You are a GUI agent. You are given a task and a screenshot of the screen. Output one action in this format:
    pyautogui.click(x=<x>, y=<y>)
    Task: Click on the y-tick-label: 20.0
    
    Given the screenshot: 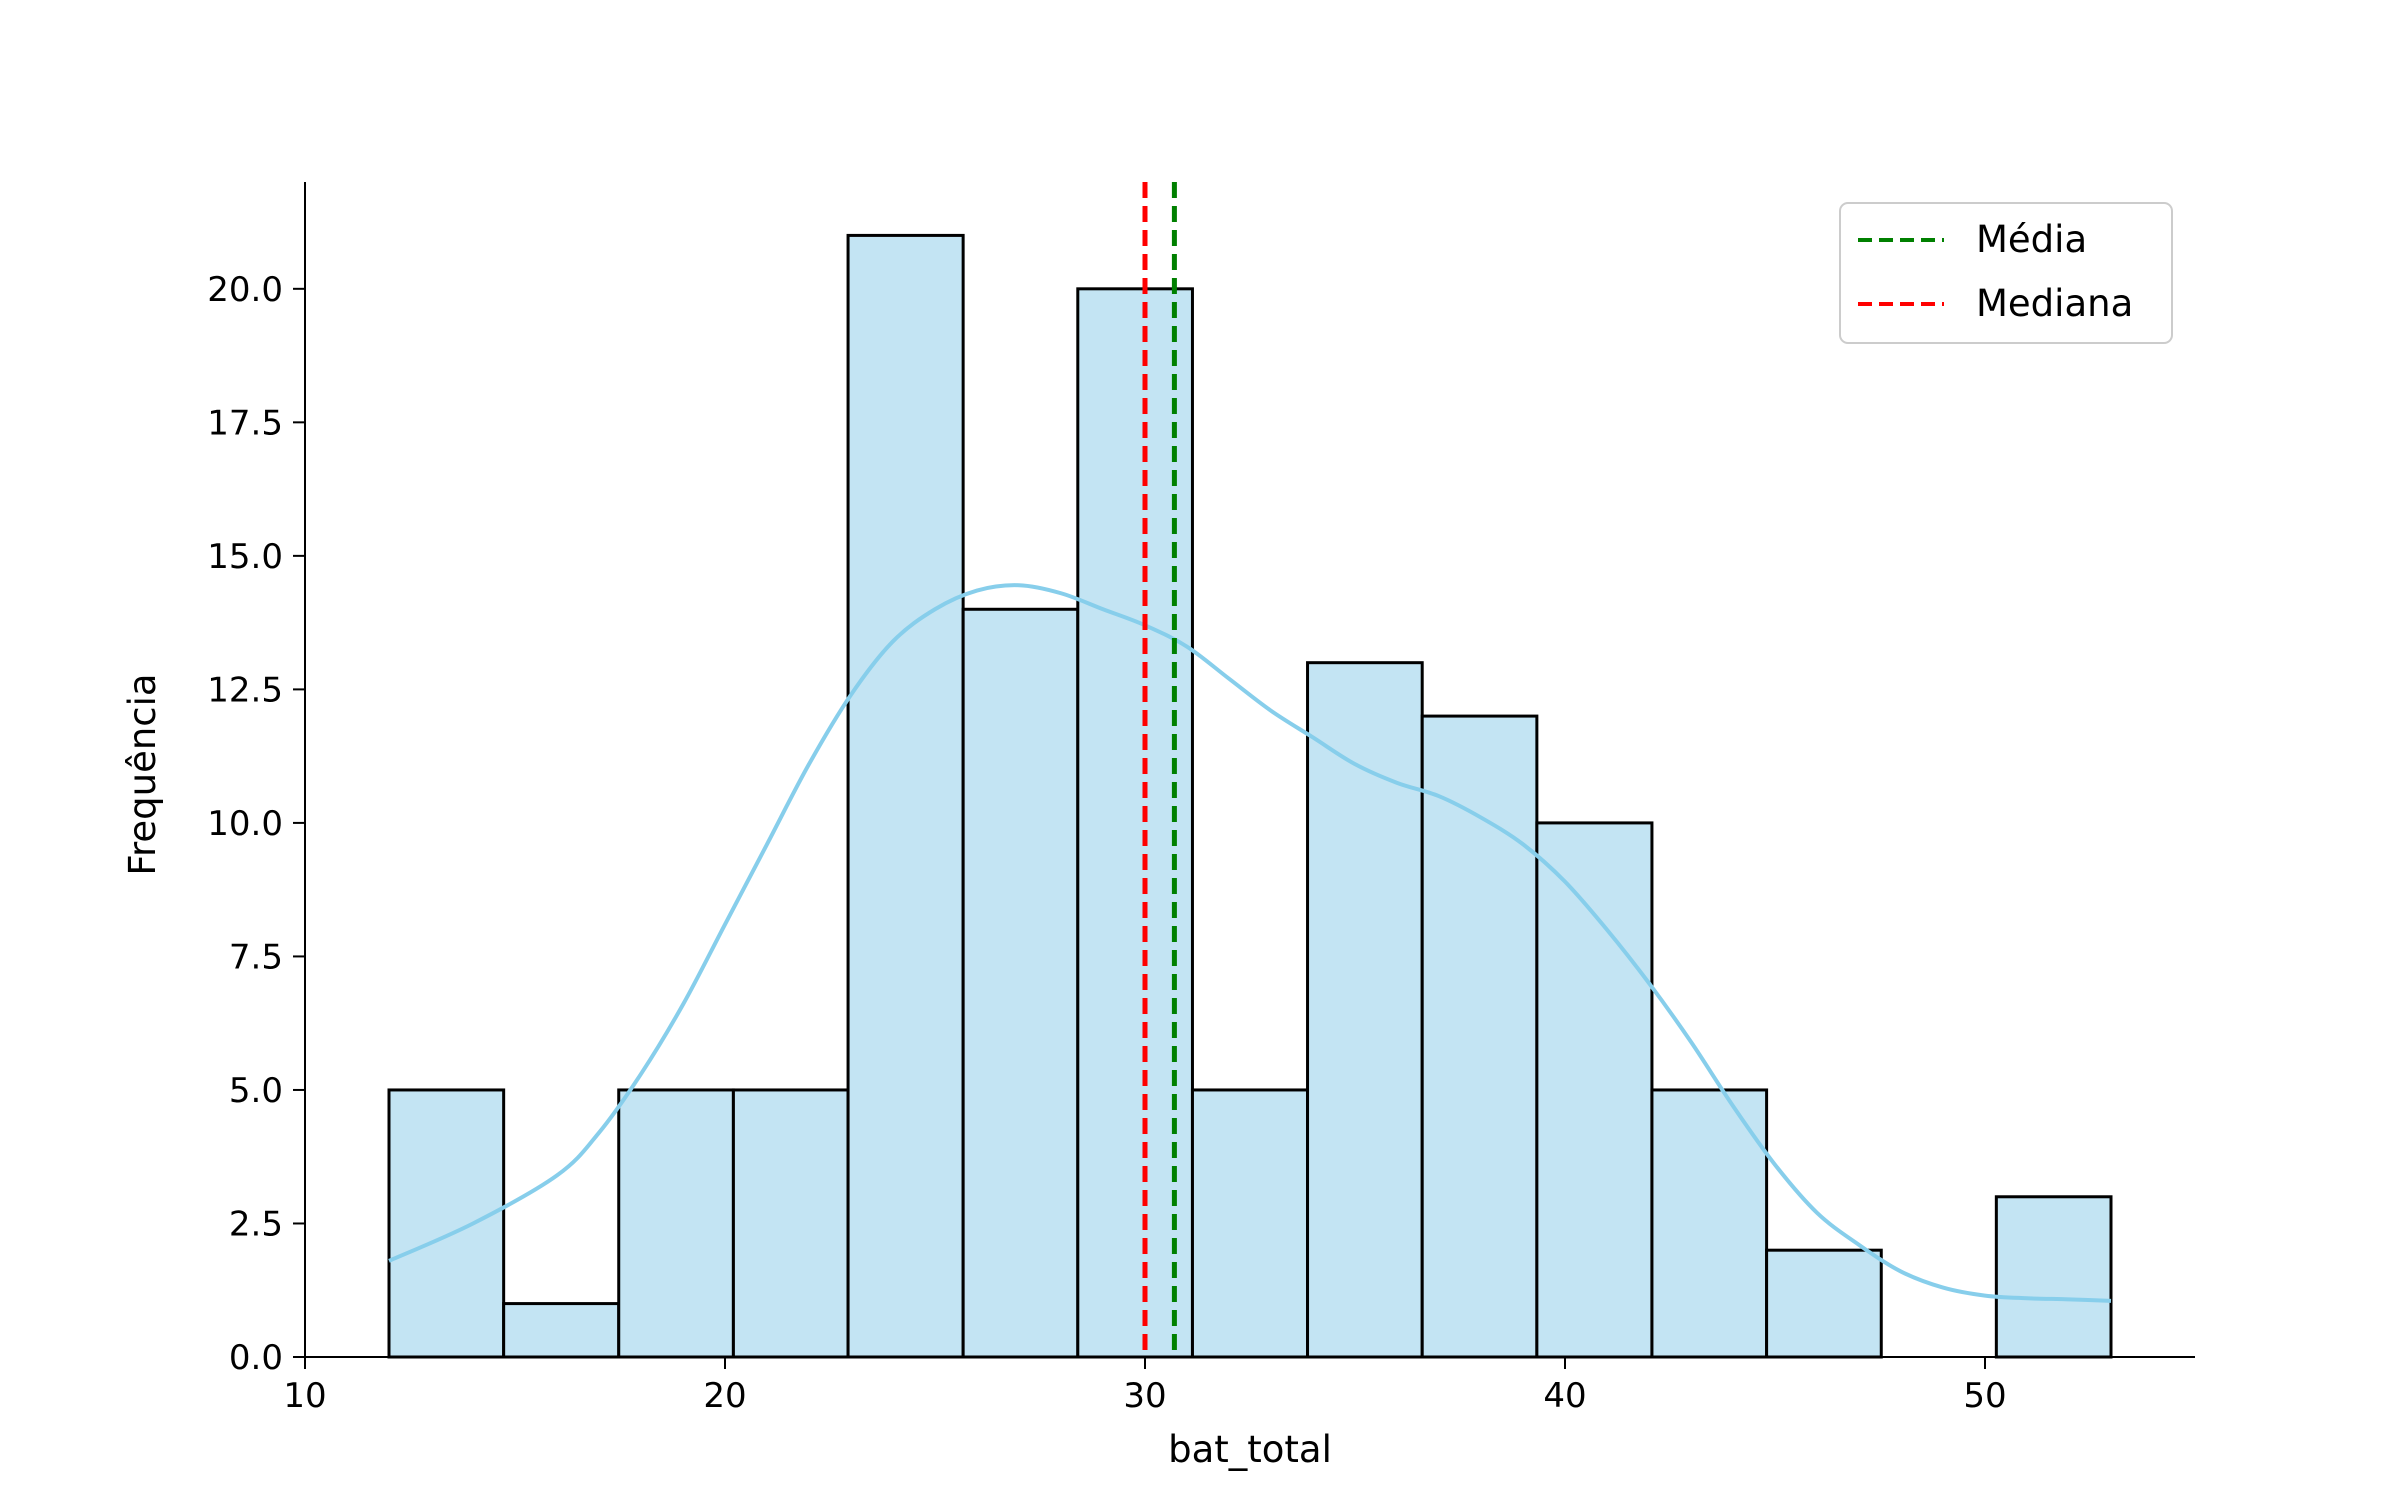 What is the action you would take?
    pyautogui.click(x=245, y=290)
    